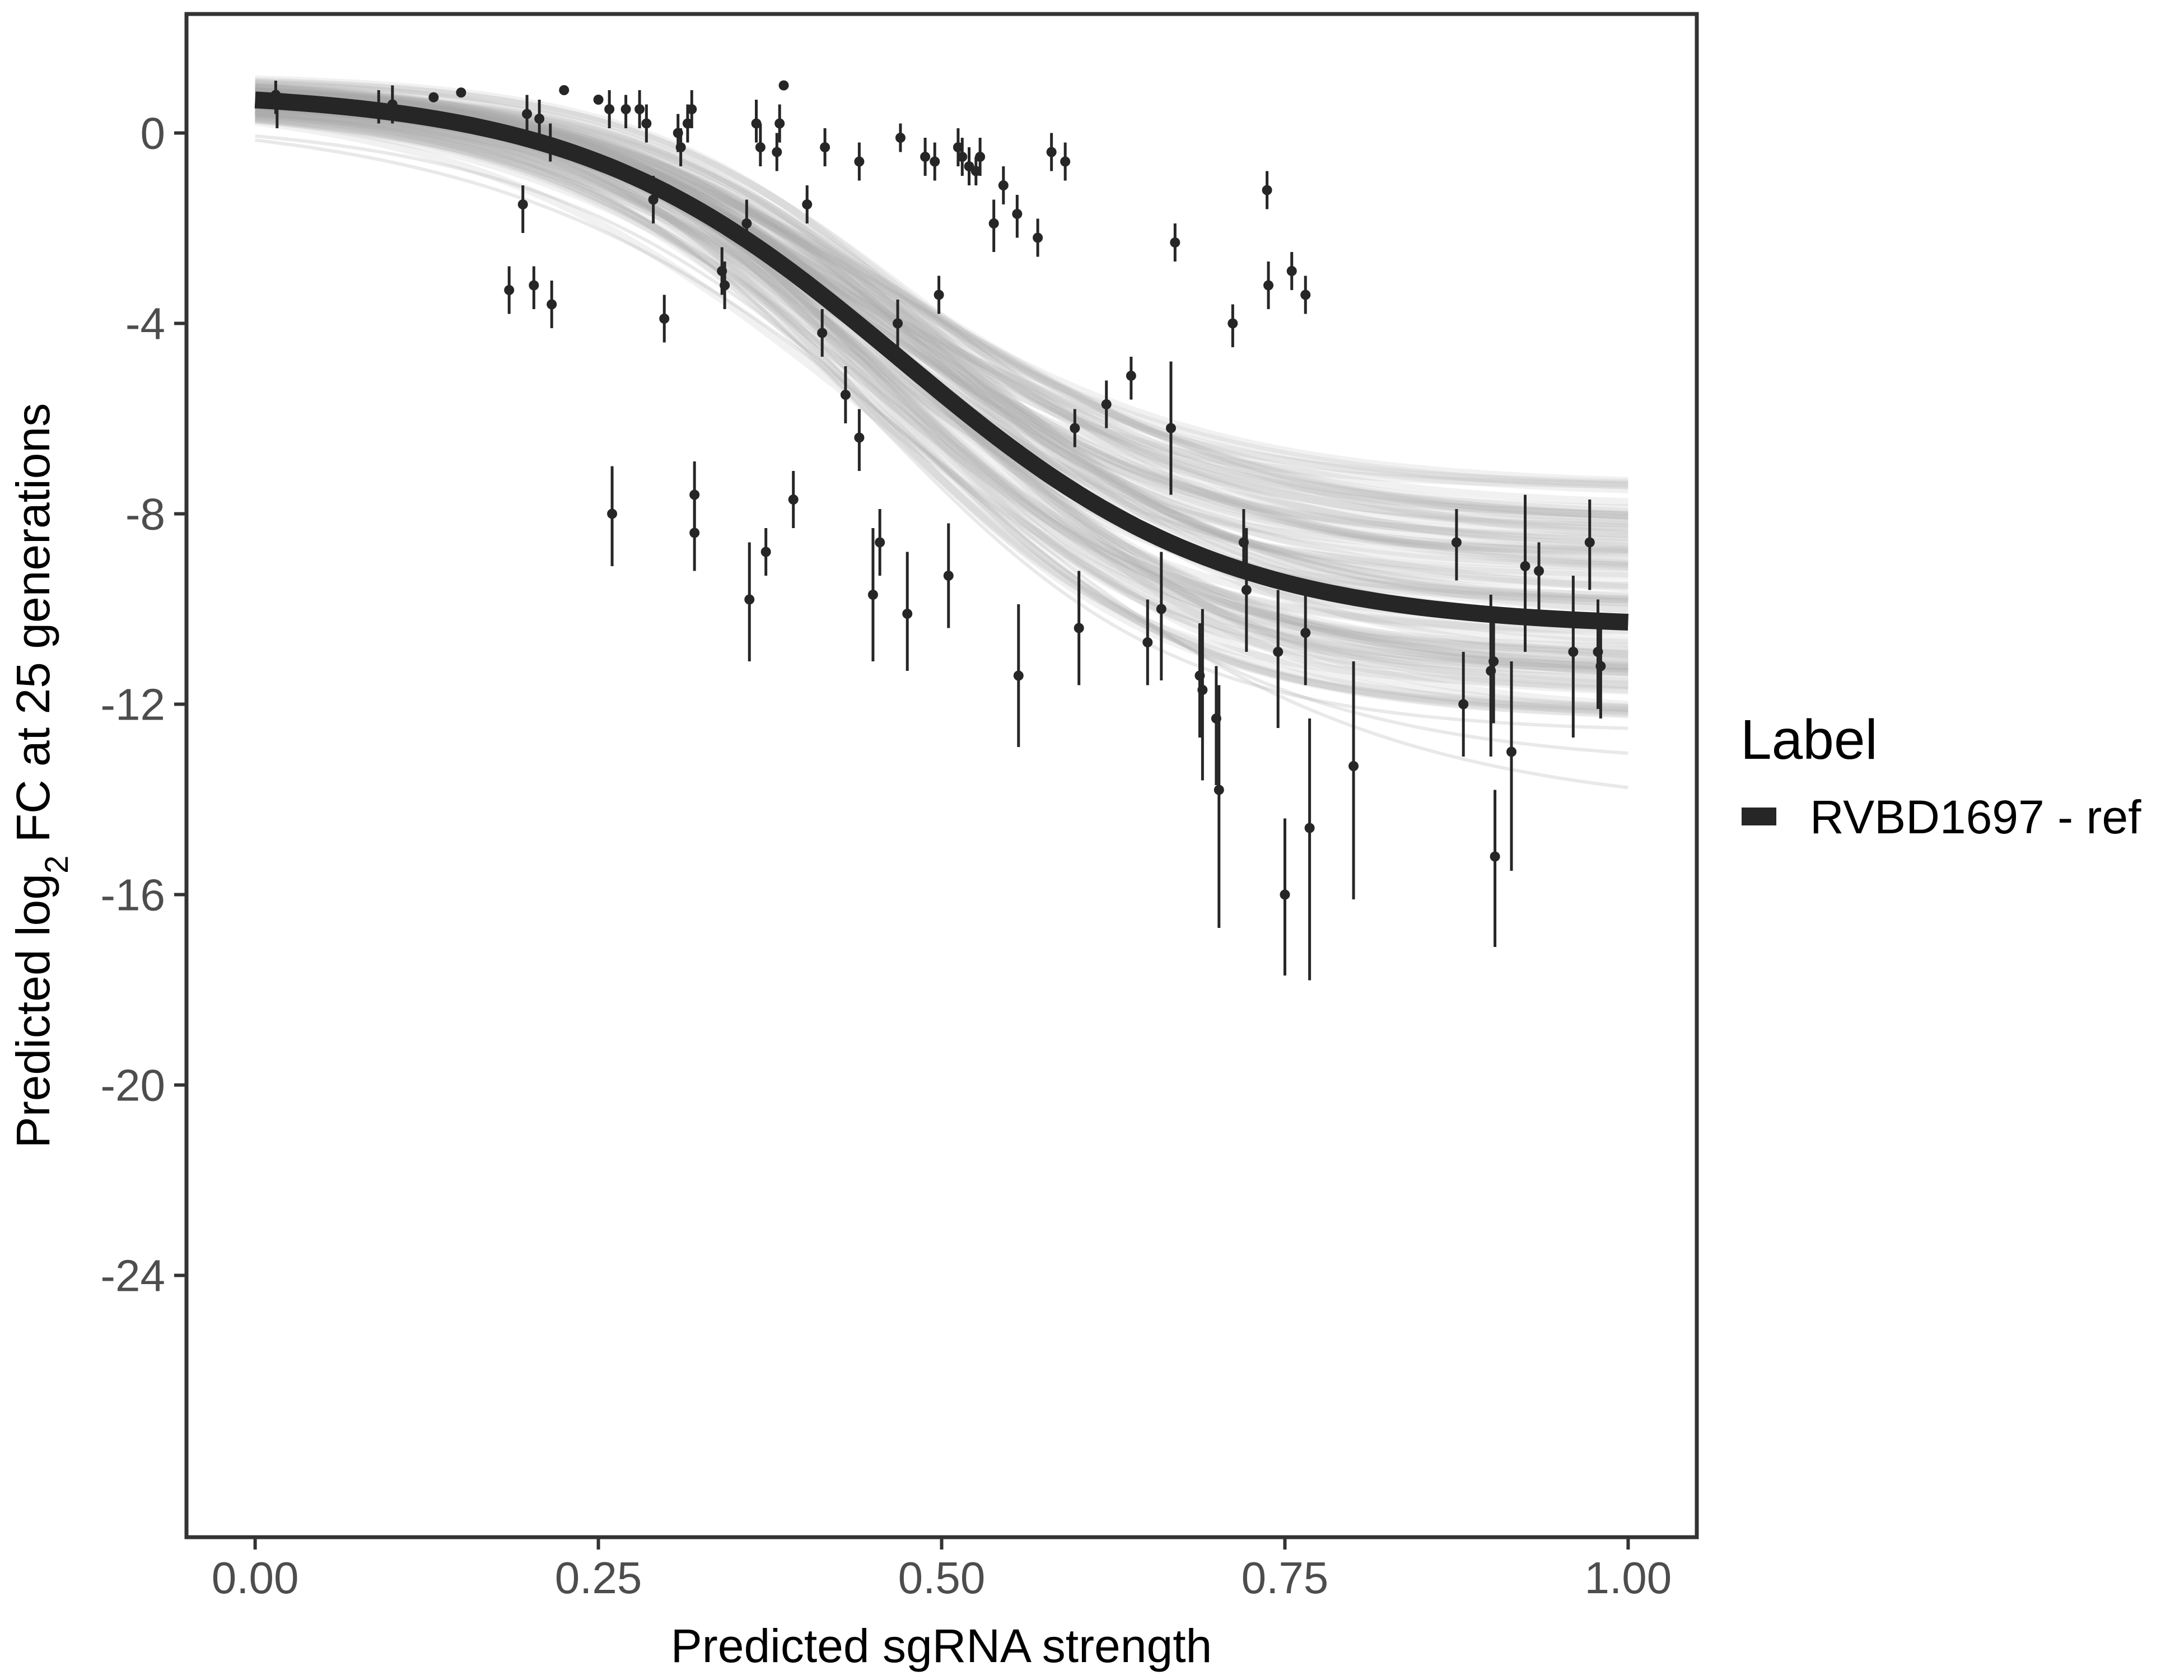 The width and height of the screenshot is (2184, 1680). I want to click on legend-swatch, so click(1759, 817).